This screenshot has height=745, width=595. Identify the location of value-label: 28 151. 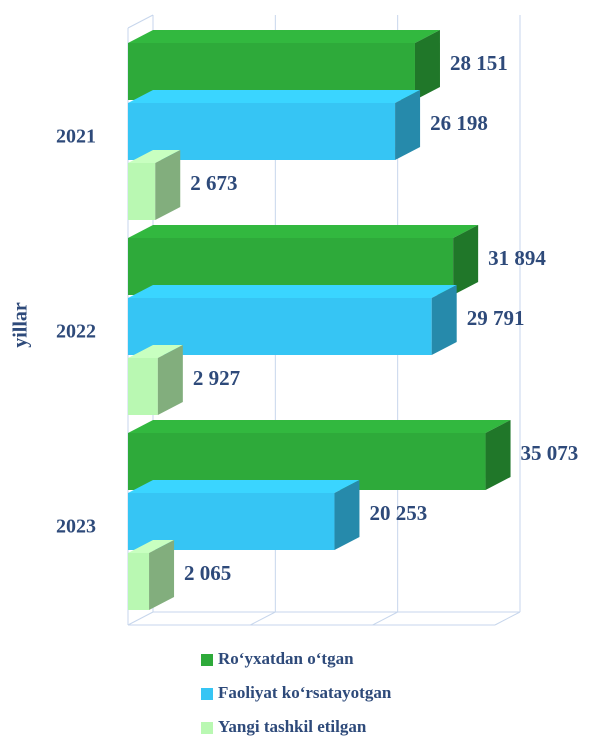
(479, 63).